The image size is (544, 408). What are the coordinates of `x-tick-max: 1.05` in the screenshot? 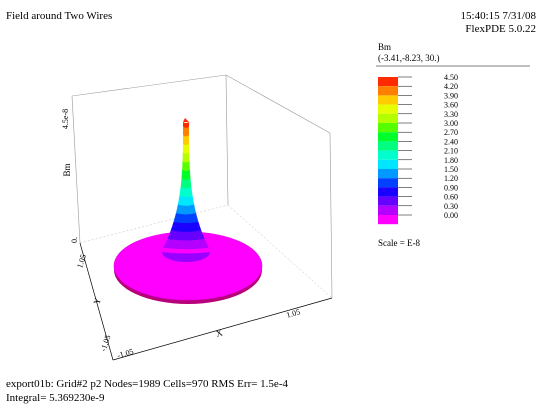 It's located at (293, 313).